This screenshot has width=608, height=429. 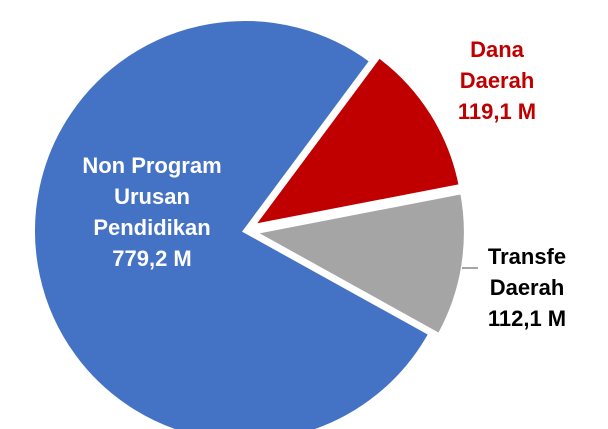 What do you see at coordinates (497, 111) in the screenshot?
I see `value-label: 119,1 M` at bounding box center [497, 111].